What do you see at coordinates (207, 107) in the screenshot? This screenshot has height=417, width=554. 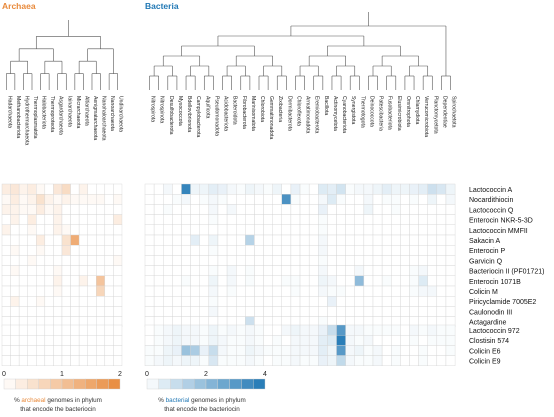 I see `phylum-label-aquificota: Aquificota` at bounding box center [207, 107].